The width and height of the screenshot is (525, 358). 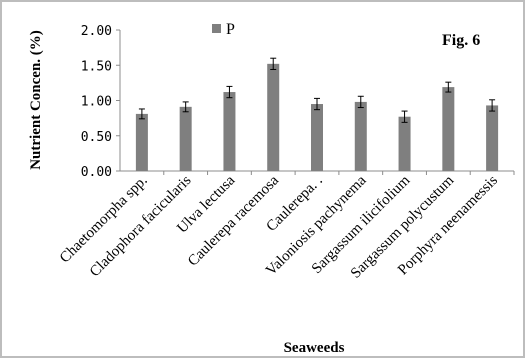 I want to click on y-axis: 2.00 1.50 1.00 0.50 0.00, so click(x=100, y=102).